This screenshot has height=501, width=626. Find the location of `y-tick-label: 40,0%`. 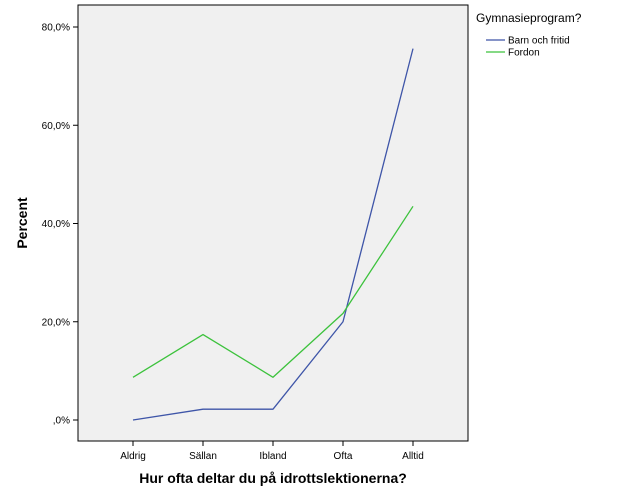

y-tick-label: 40,0% is located at coordinates (56, 224).